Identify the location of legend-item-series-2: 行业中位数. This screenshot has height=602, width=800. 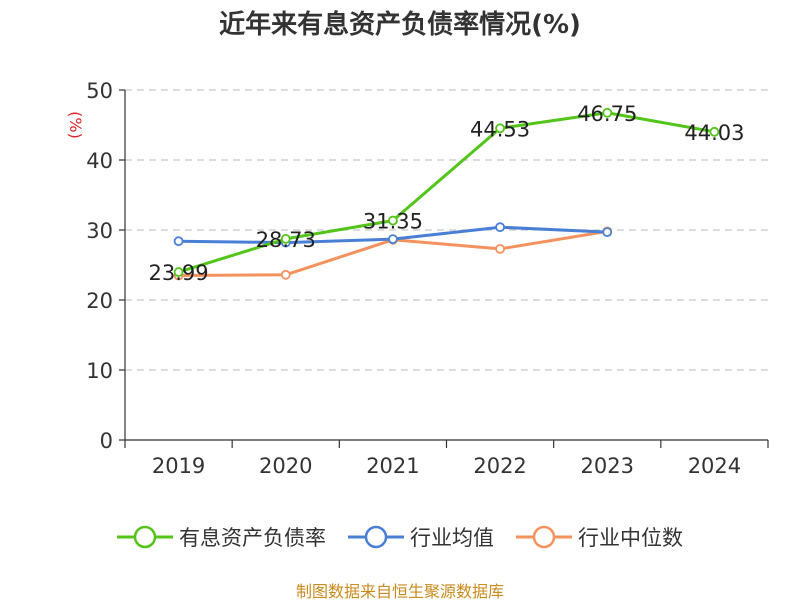
(599, 537).